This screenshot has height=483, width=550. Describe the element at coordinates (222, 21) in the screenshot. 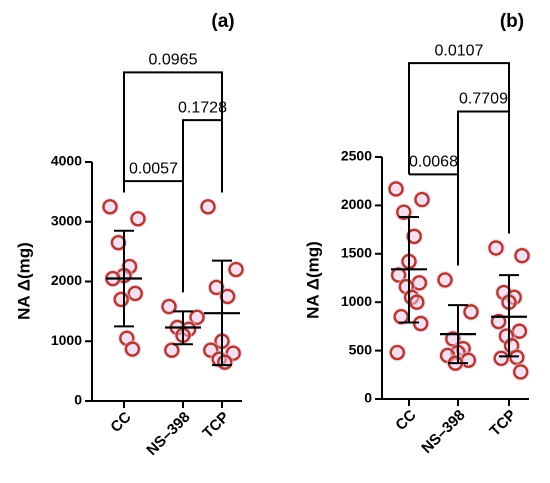

I see `panel-label: (a)` at that location.